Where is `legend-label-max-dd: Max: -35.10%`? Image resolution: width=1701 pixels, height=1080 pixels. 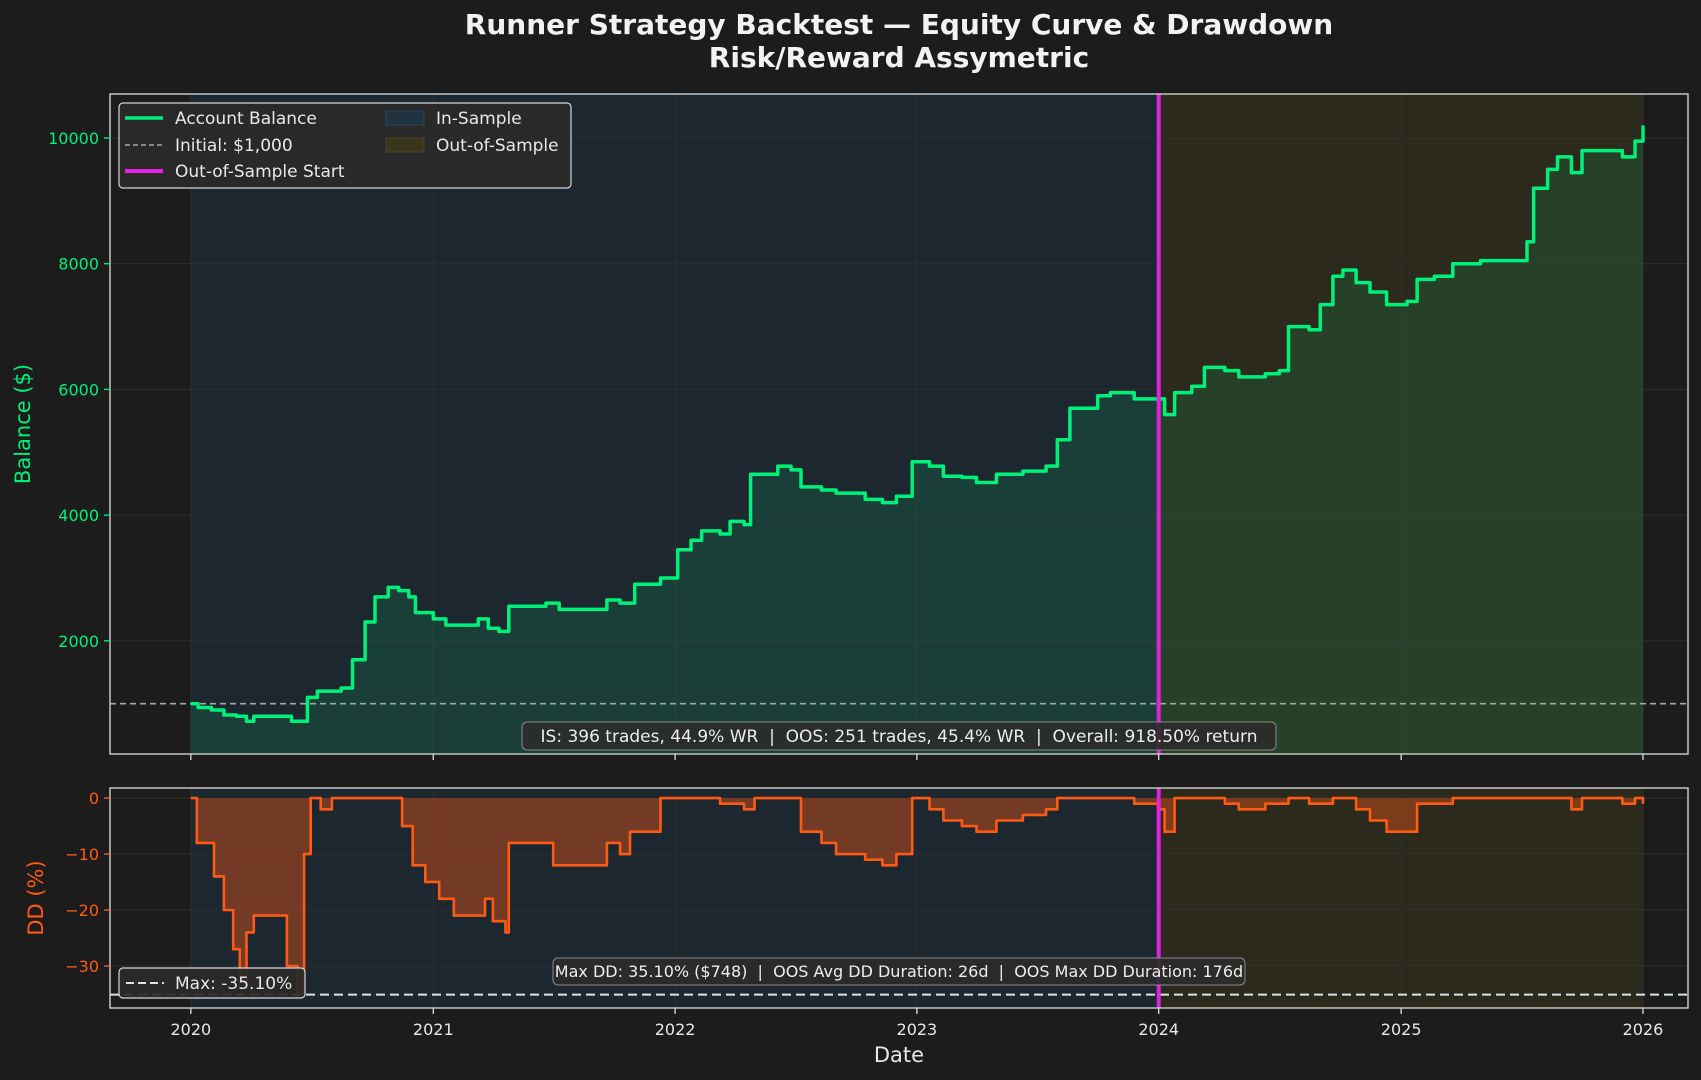
legend-label-max-dd: Max: -35.10% is located at coordinates (233, 984).